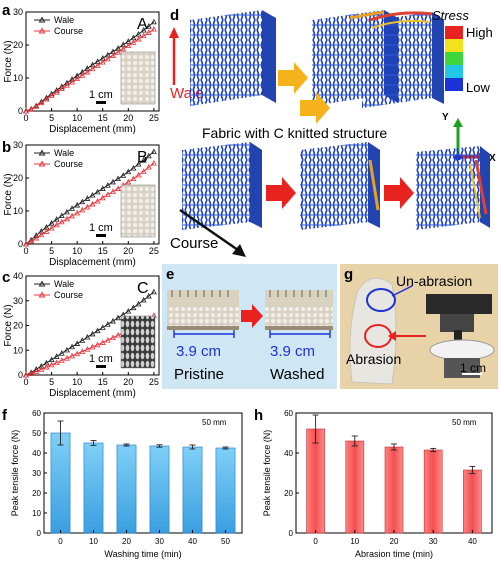 Image resolution: width=500 pixels, height=566 pixels. I want to click on wale-arrow-head, so click(174, 32).